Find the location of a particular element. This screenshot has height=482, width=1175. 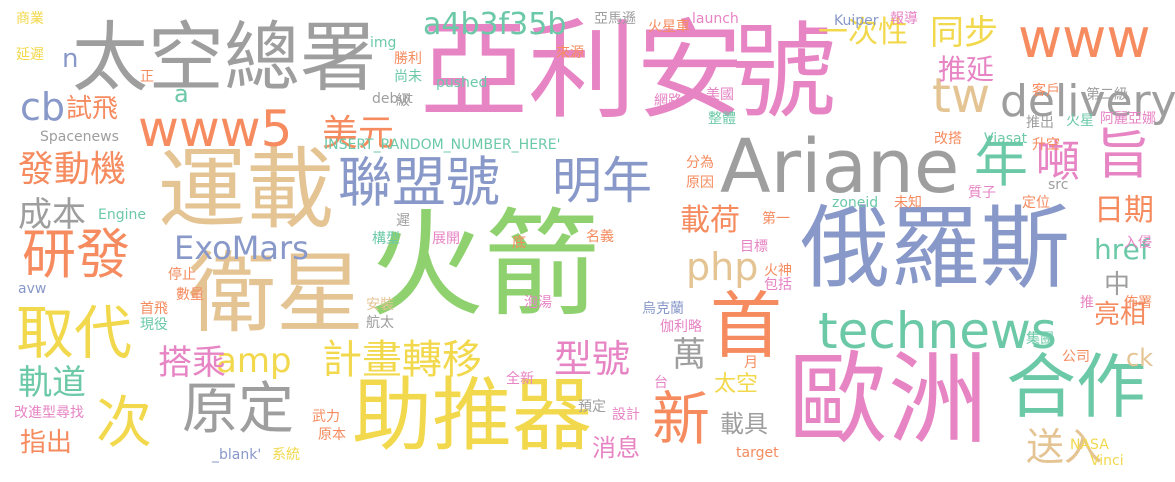

word-chi: 遲 is located at coordinates (403, 221).